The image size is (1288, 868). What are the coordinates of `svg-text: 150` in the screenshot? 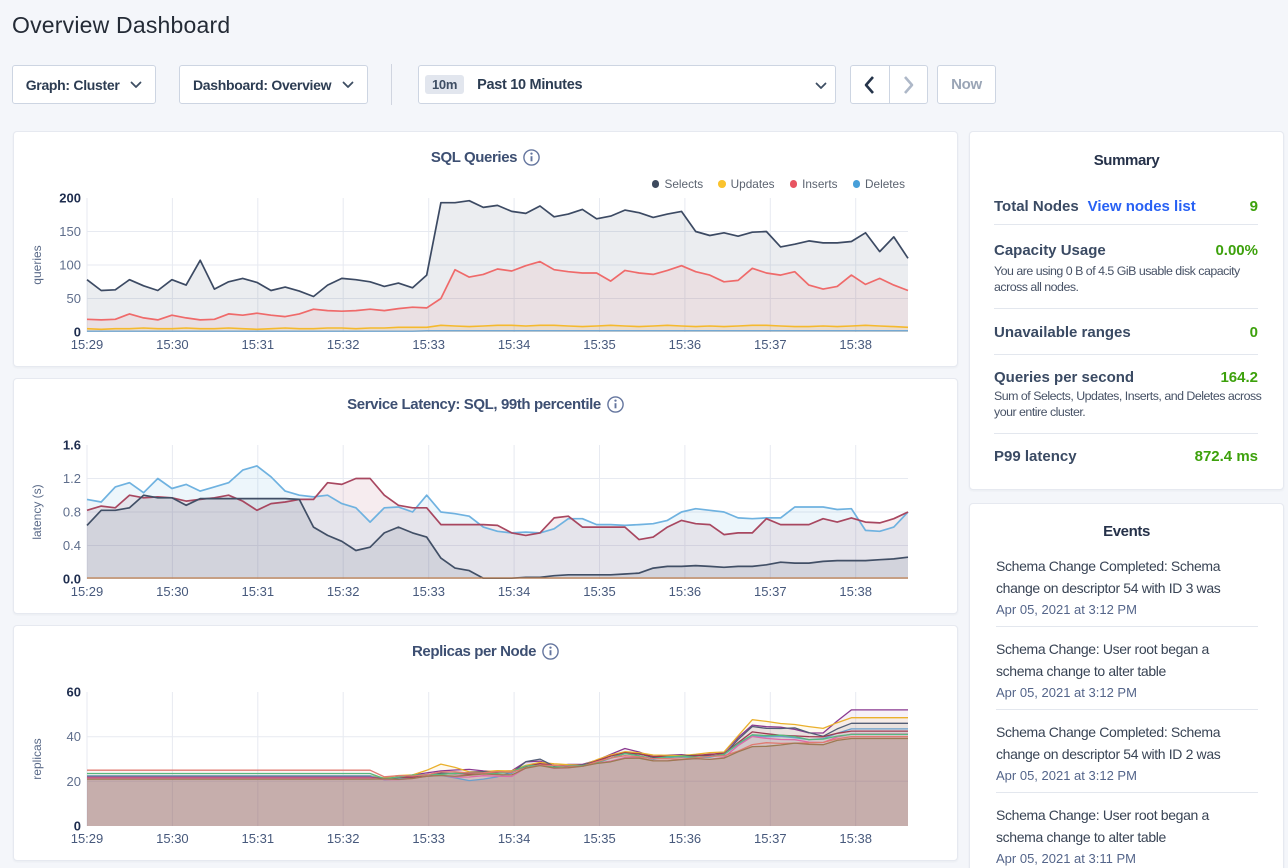 It's located at (70, 231).